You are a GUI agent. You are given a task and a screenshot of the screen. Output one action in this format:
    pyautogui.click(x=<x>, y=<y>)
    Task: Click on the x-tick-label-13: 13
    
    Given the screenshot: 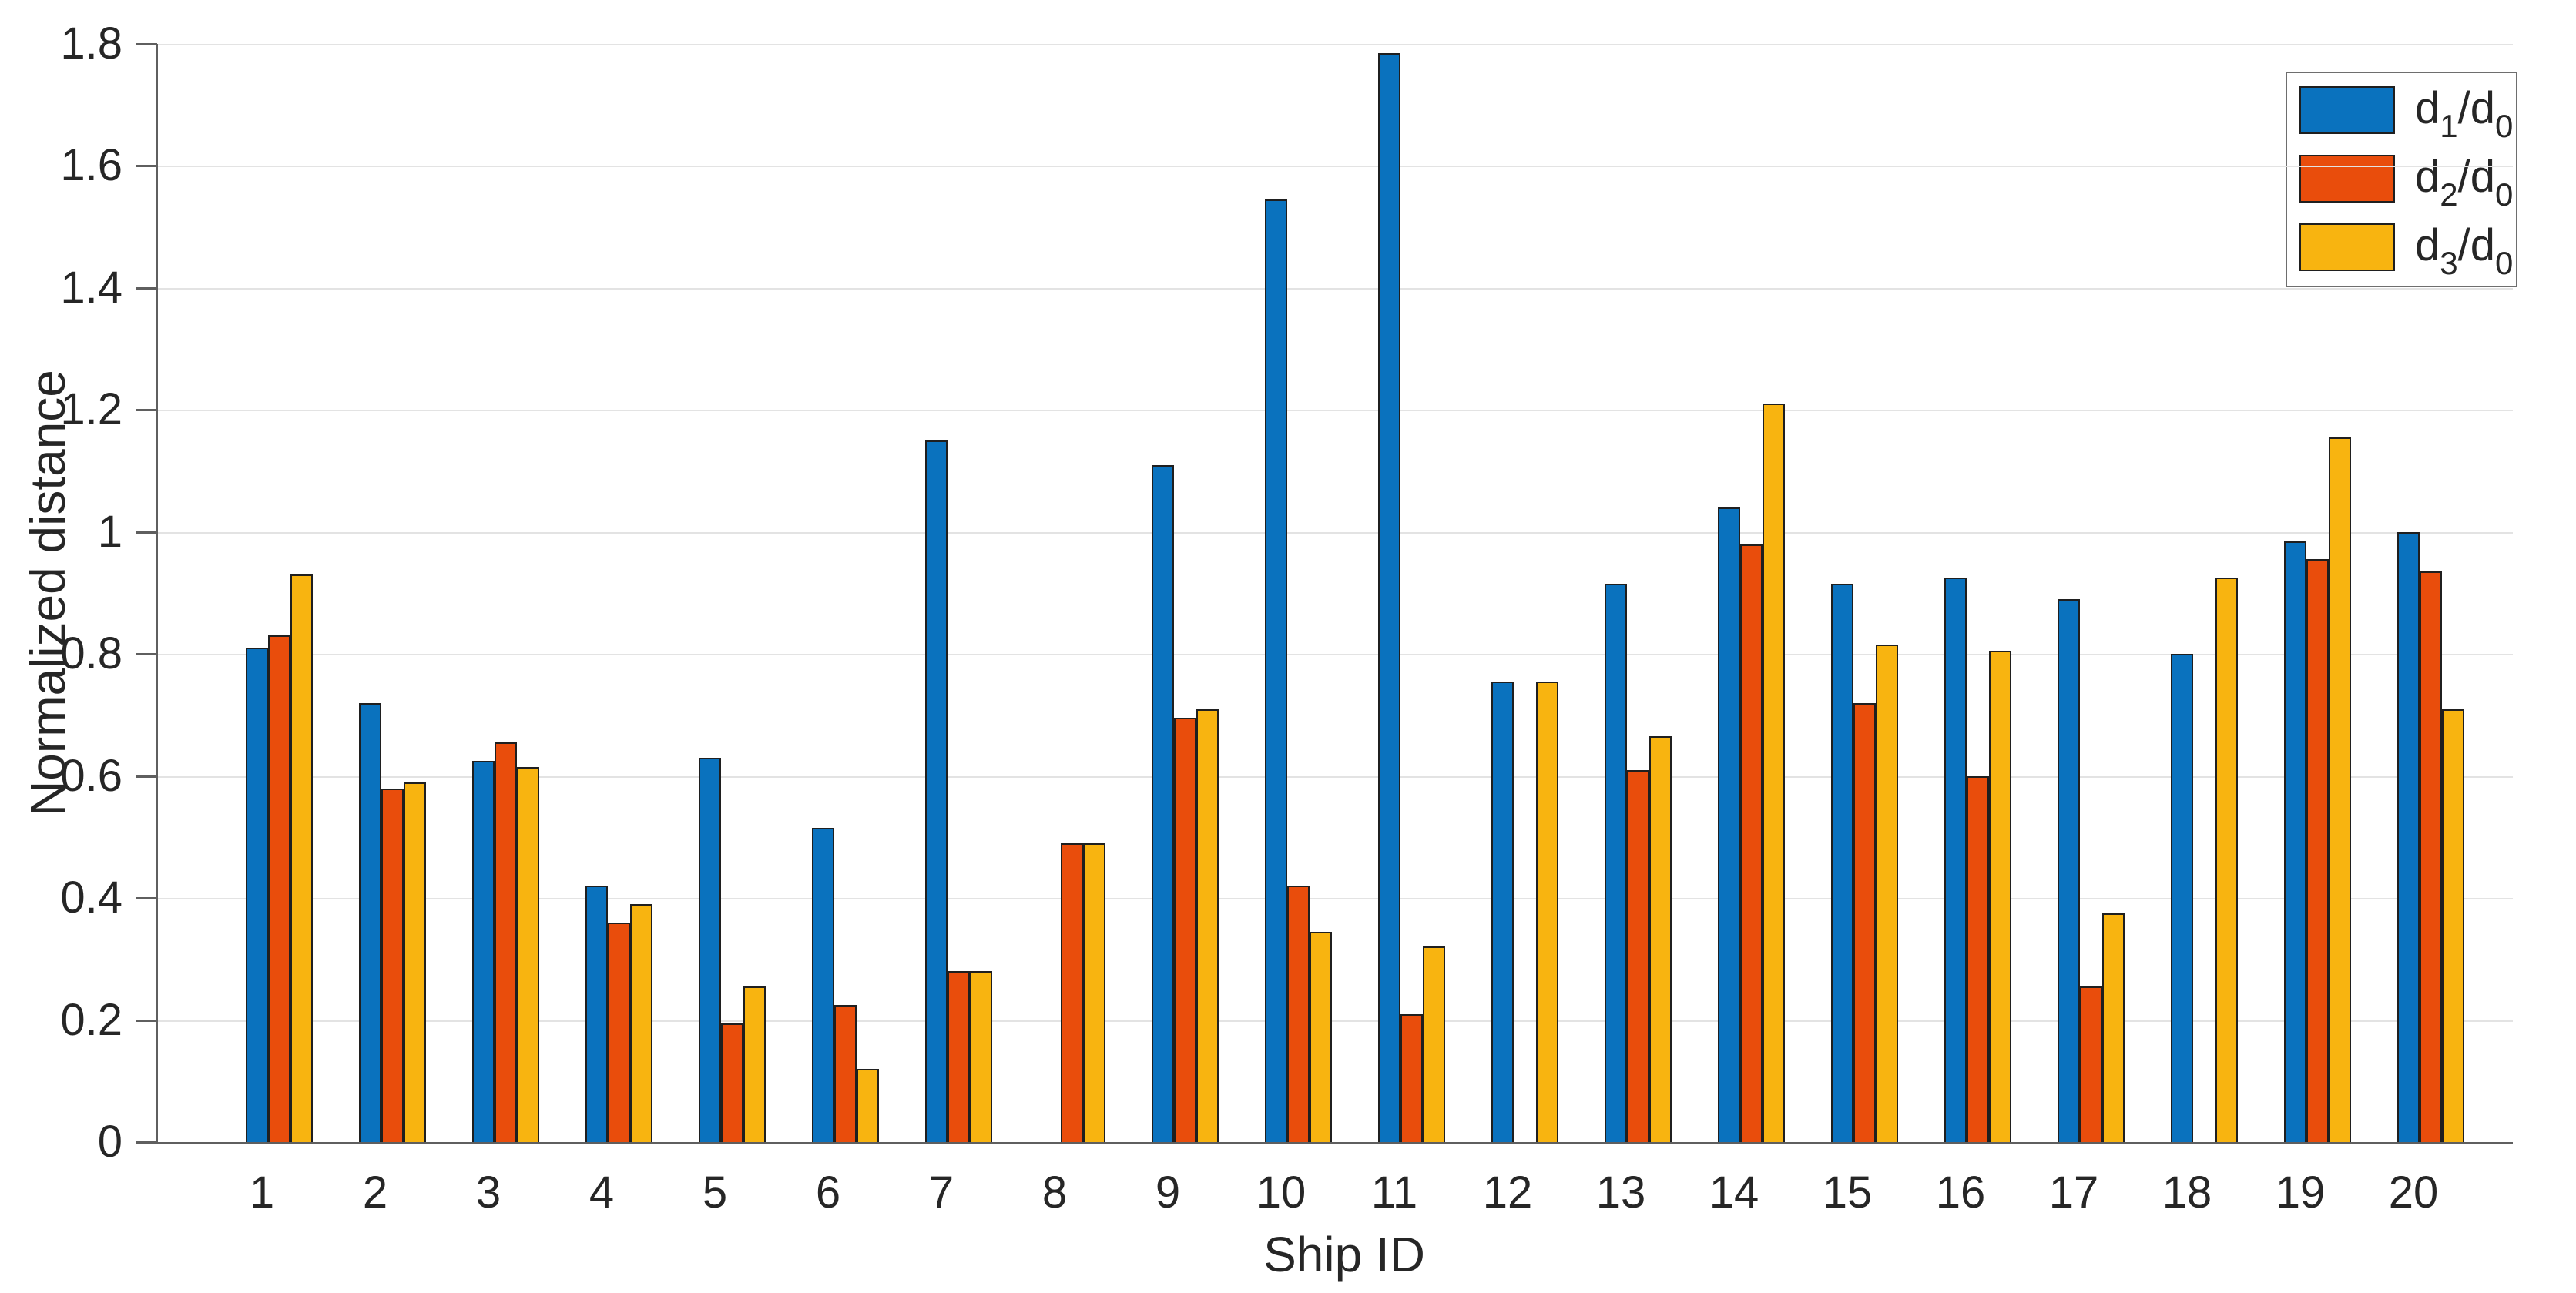 What is the action you would take?
    pyautogui.click(x=1620, y=1192)
    